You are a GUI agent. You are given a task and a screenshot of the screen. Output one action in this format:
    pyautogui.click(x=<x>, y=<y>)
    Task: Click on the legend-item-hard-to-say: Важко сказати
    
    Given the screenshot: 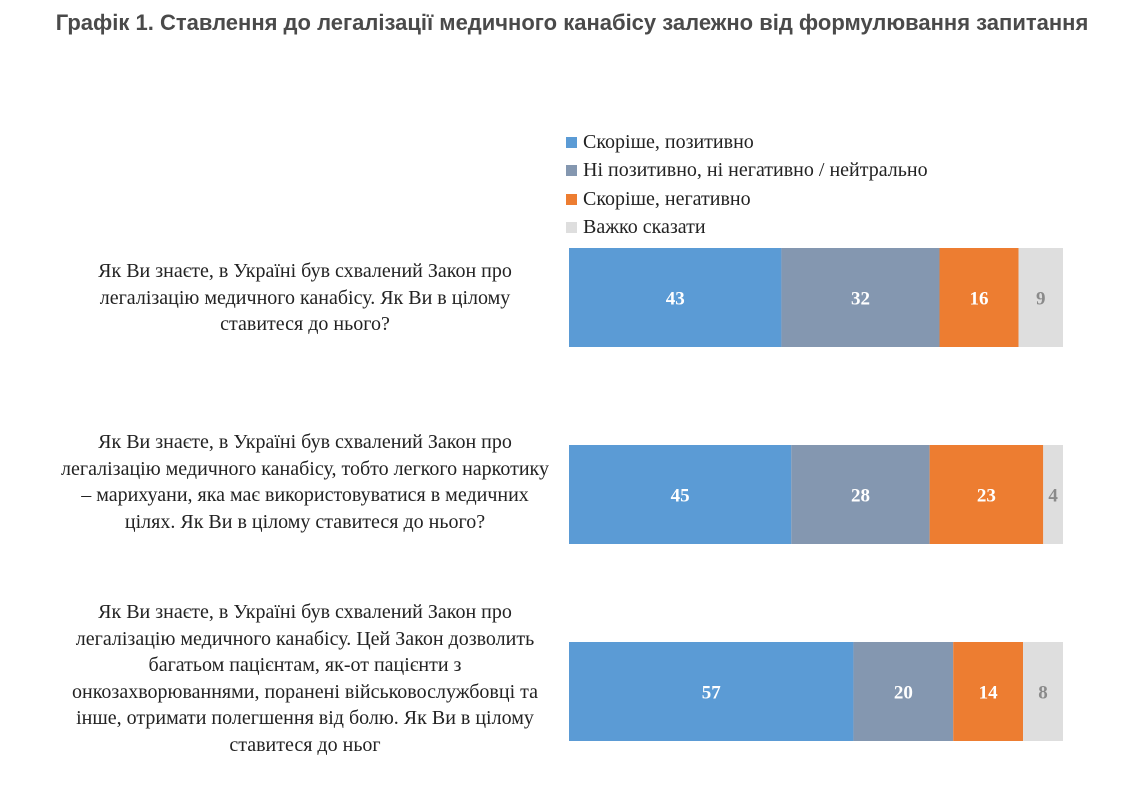 What is the action you would take?
    pyautogui.click(x=747, y=228)
    